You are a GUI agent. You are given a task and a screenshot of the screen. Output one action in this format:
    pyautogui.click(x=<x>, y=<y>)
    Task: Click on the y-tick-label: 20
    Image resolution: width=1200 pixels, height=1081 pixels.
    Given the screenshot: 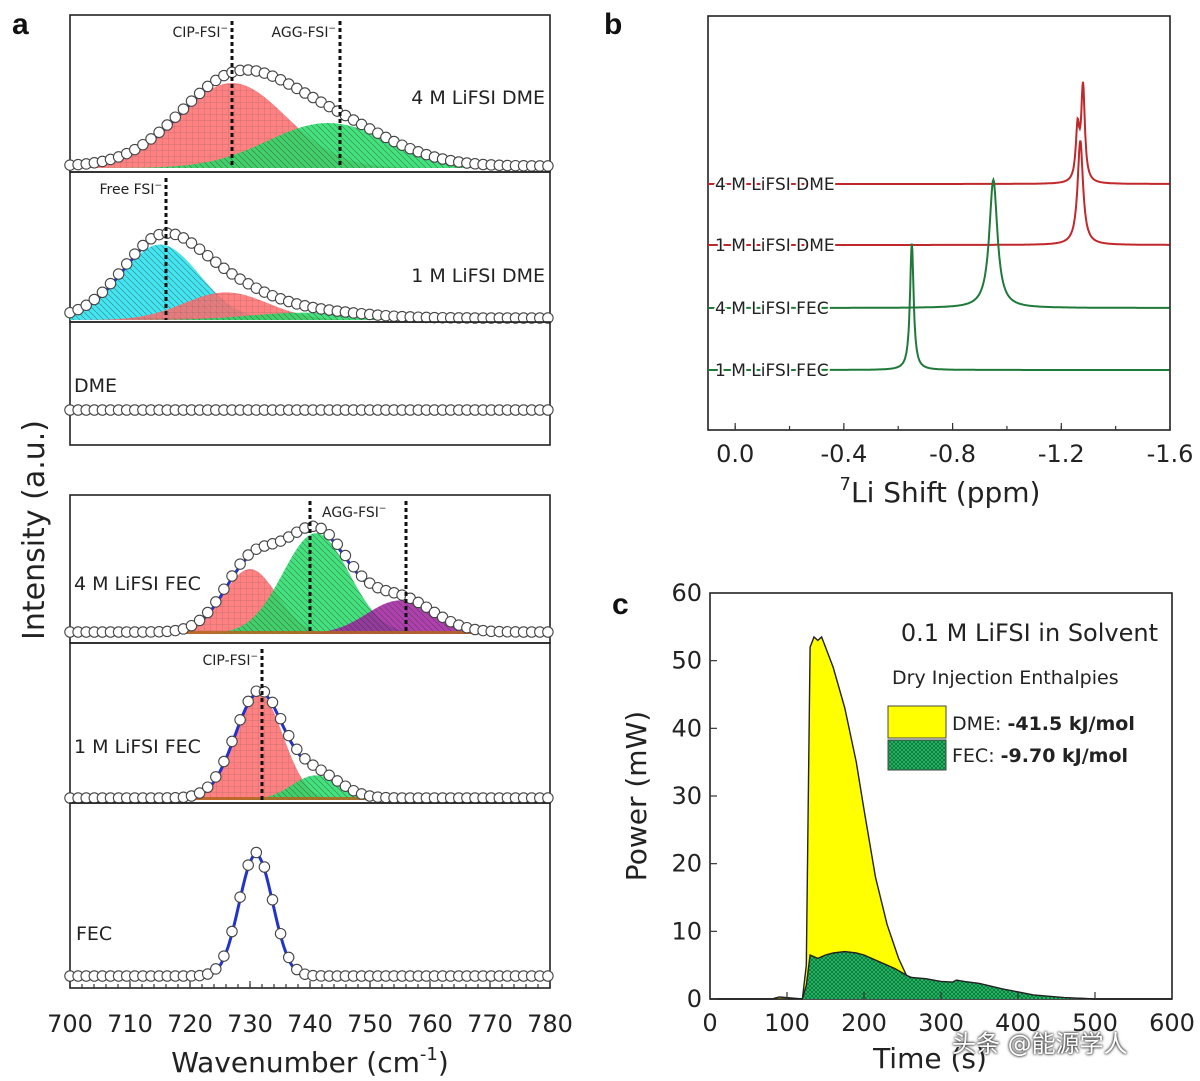 What is the action you would take?
    pyautogui.click(x=686, y=864)
    